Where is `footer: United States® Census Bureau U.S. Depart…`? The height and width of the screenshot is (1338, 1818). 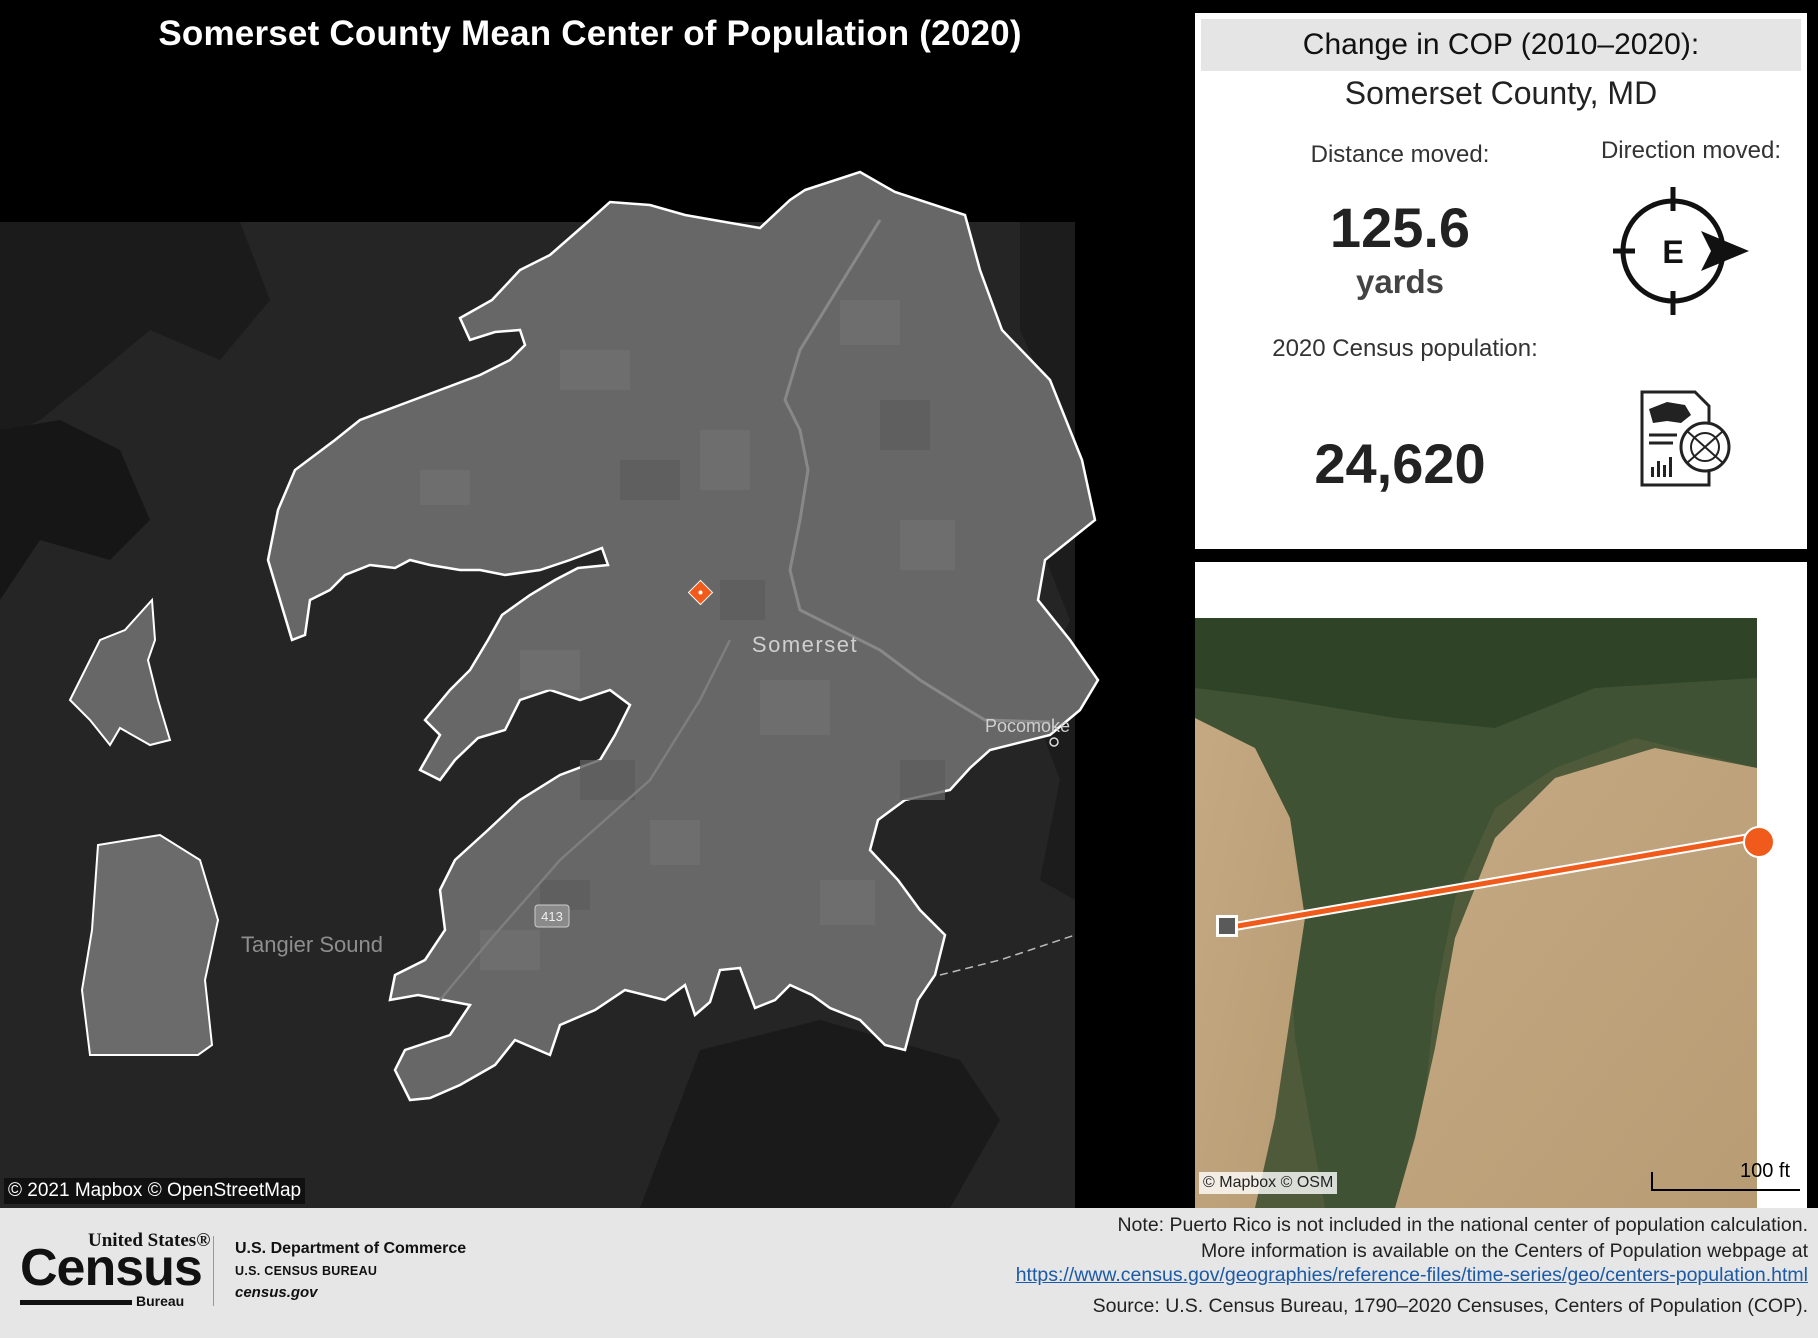 footer: United States® Census Bureau U.S. Depart… is located at coordinates (909, 1273).